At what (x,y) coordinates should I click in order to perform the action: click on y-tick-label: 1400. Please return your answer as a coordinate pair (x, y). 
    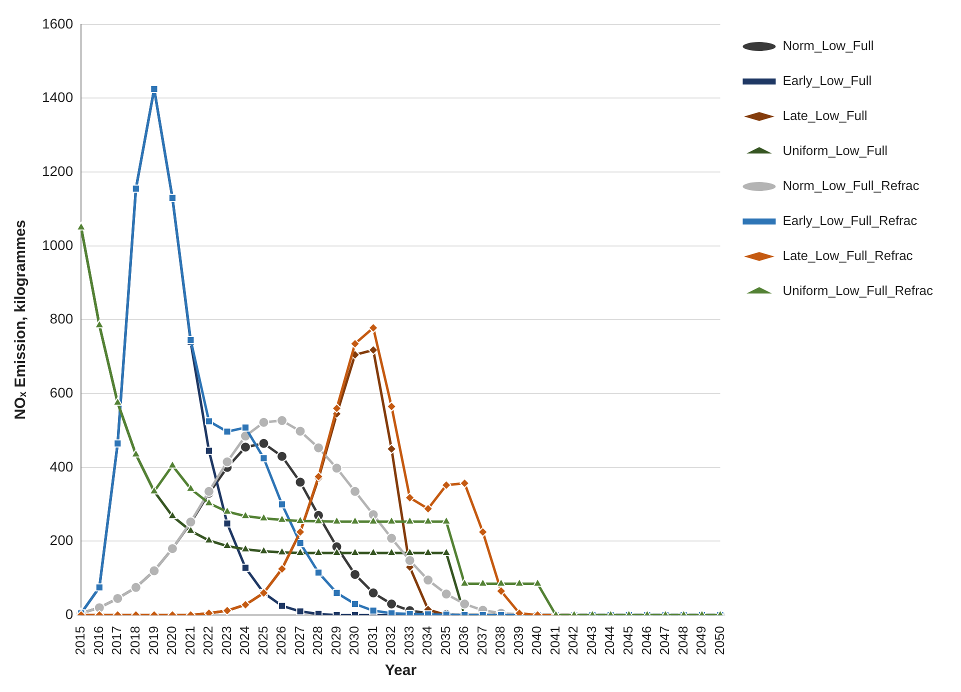
    Looking at the image, I should click on (58, 97).